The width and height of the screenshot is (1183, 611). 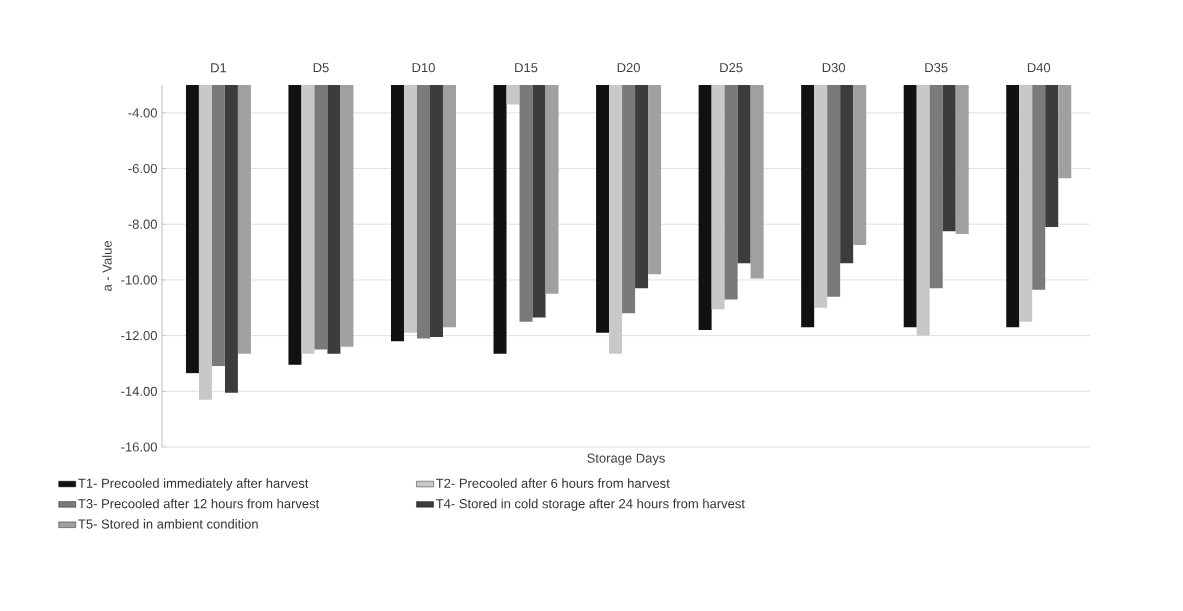 I want to click on legend-label: T2- Precooled after 6 hours from harvest, so click(x=553, y=483).